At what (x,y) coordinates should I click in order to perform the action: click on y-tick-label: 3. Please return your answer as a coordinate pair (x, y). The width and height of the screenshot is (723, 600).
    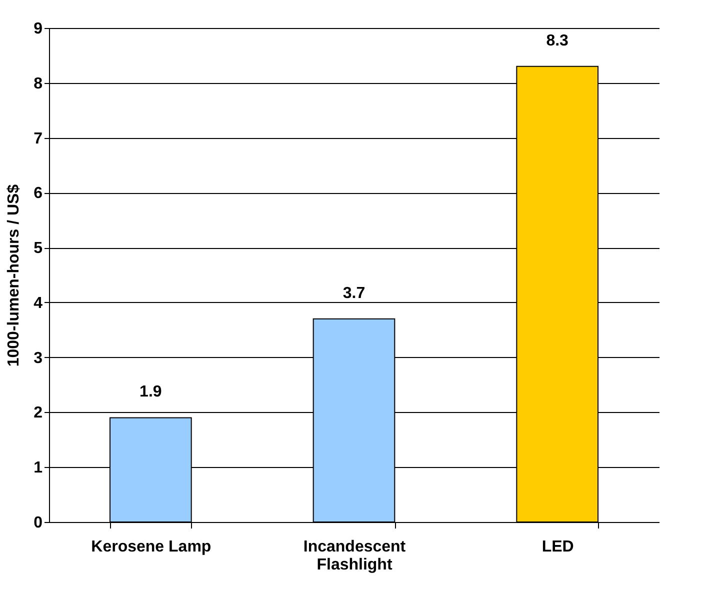
    Looking at the image, I should click on (38, 358).